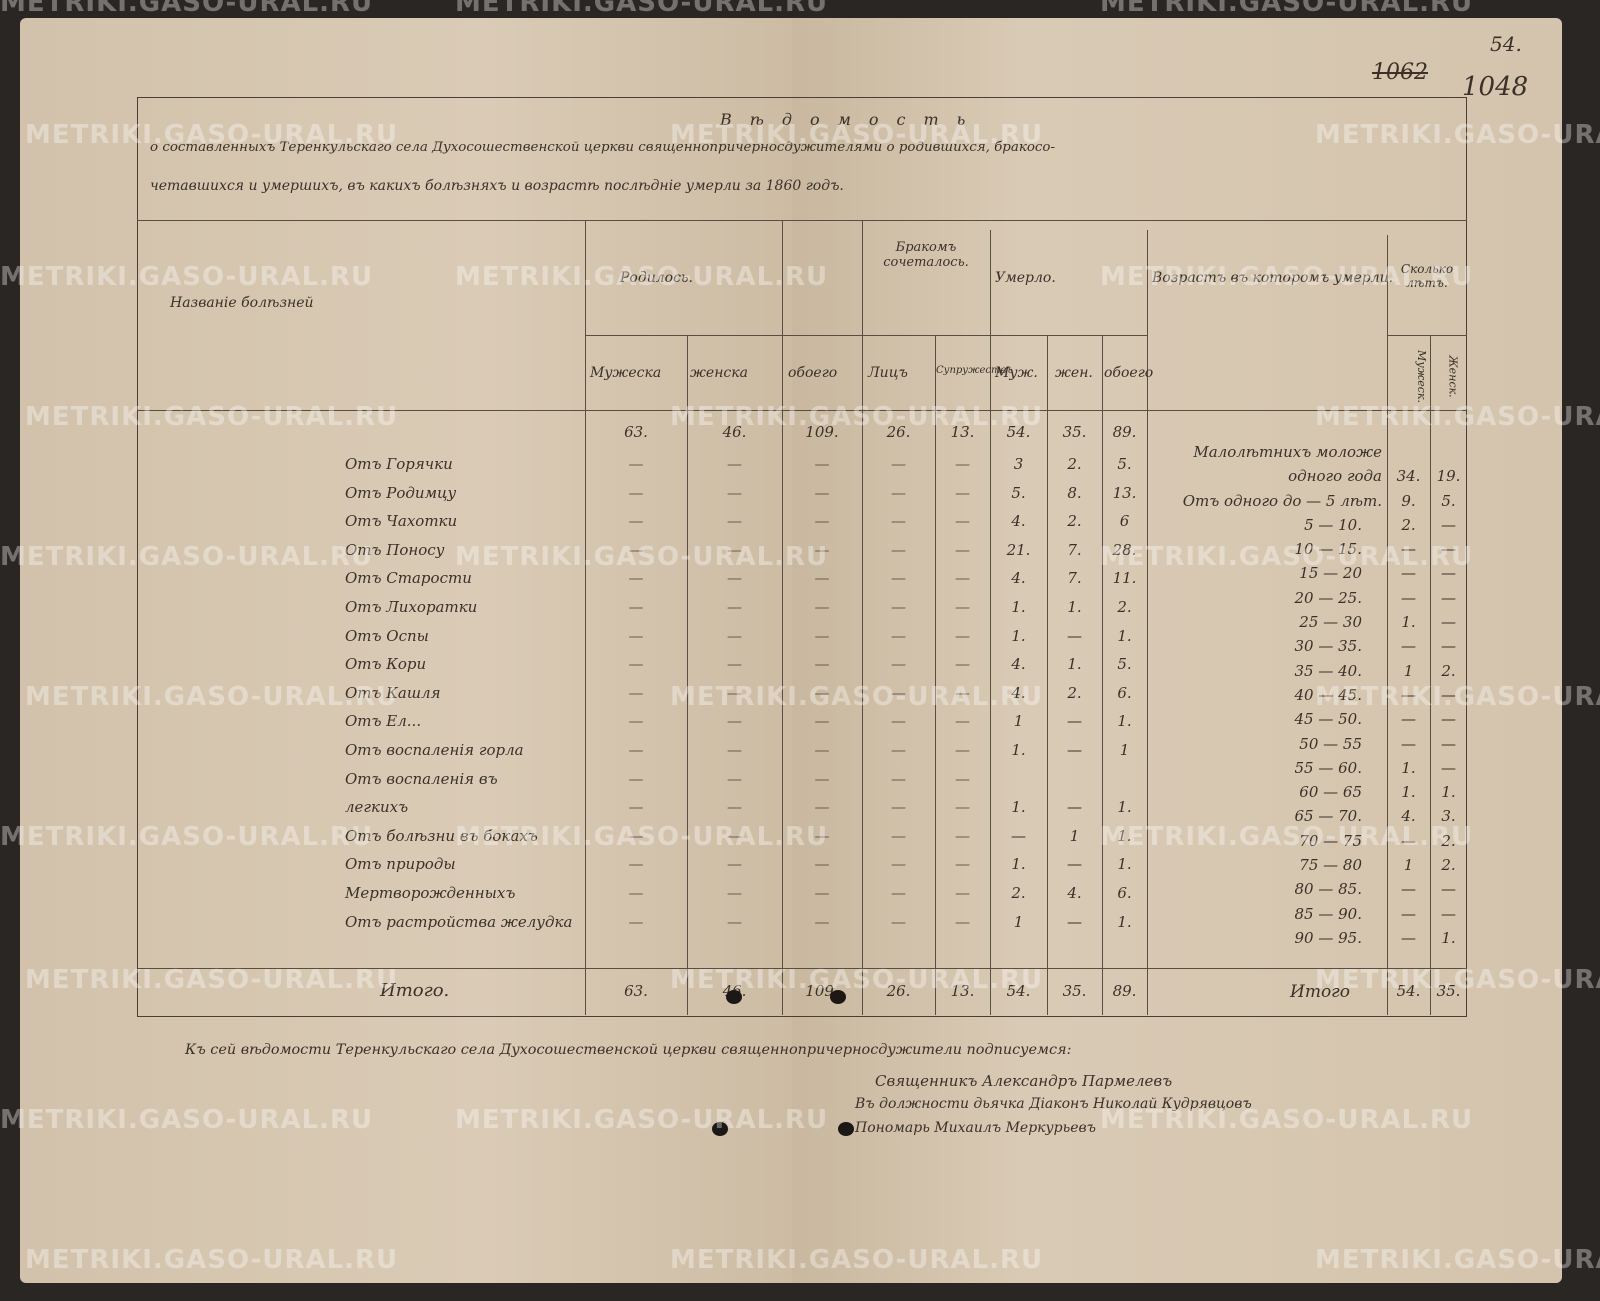 This screenshot has height=1301, width=1600. What do you see at coordinates (1018, 991) in the screenshot?
I see `total-died-male: 54.` at bounding box center [1018, 991].